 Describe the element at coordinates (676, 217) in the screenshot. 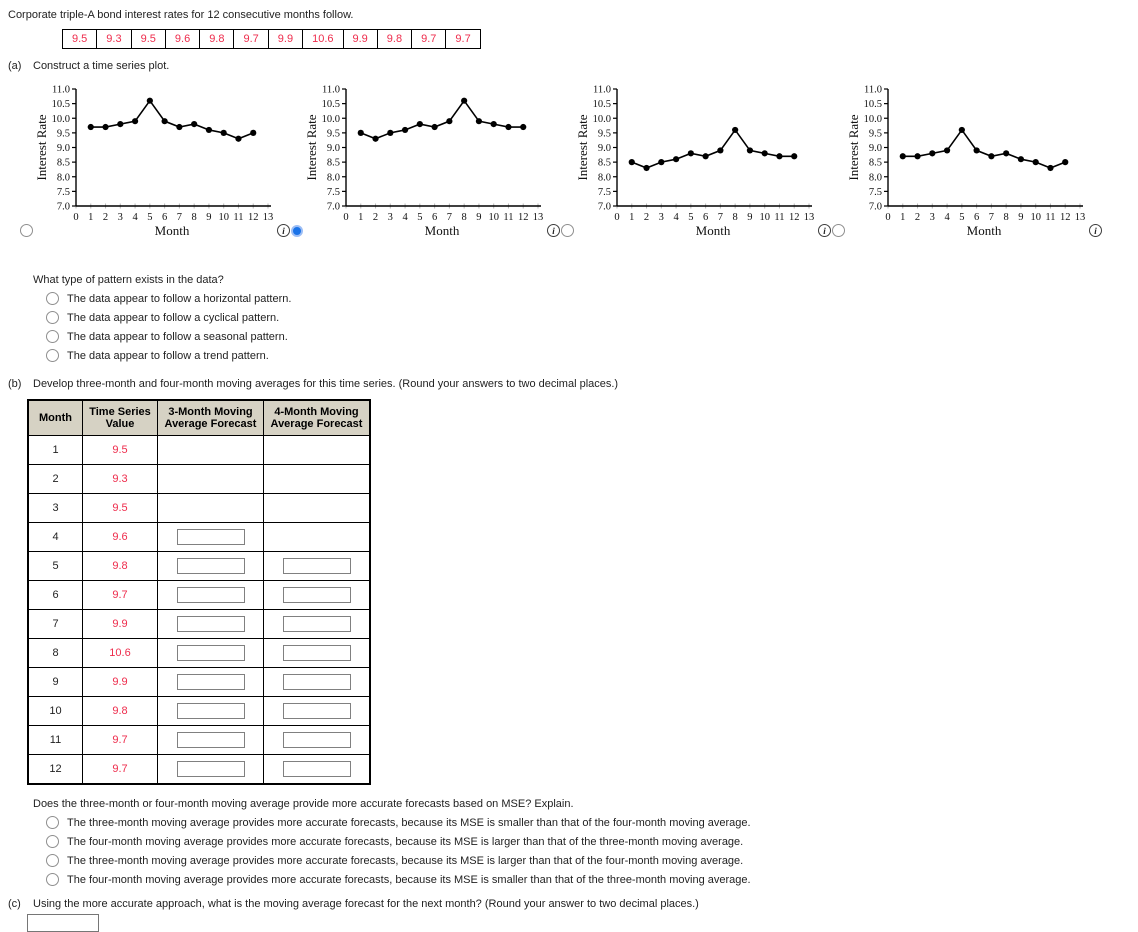

I see `x-tick-label: 4` at that location.